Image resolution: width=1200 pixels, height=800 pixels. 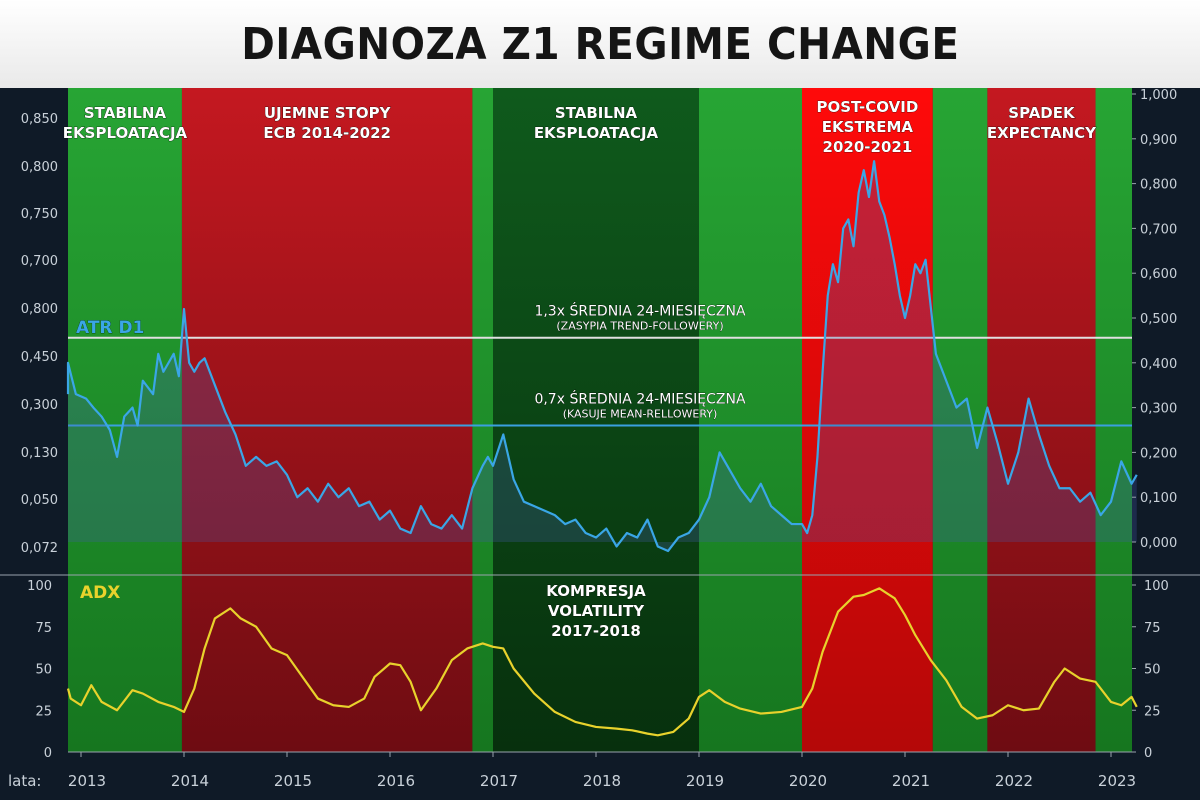 What do you see at coordinates (1166, 444) in the screenshot?
I see `right-axis-bg` at bounding box center [1166, 444].